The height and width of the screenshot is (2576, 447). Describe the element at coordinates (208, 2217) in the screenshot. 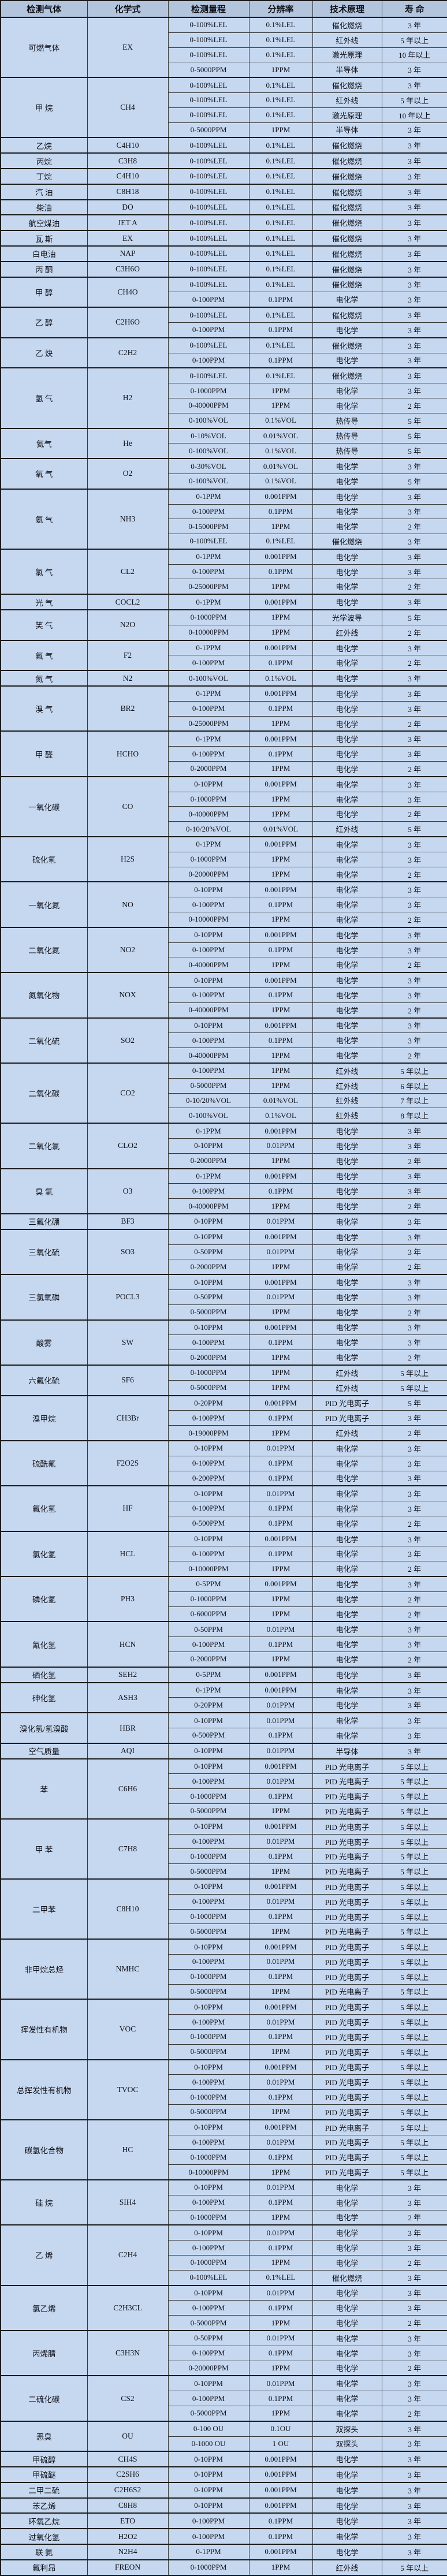

I see `range-cell: 0-1000PPM` at that location.